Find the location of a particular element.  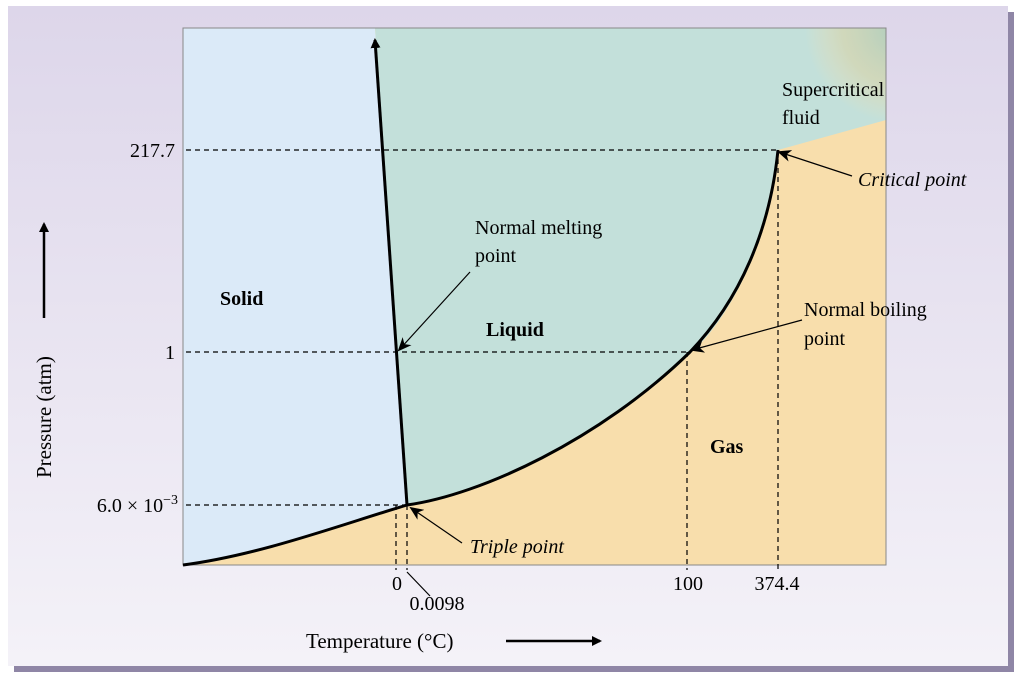

tick-0.0098-leader is located at coordinates (418, 584).